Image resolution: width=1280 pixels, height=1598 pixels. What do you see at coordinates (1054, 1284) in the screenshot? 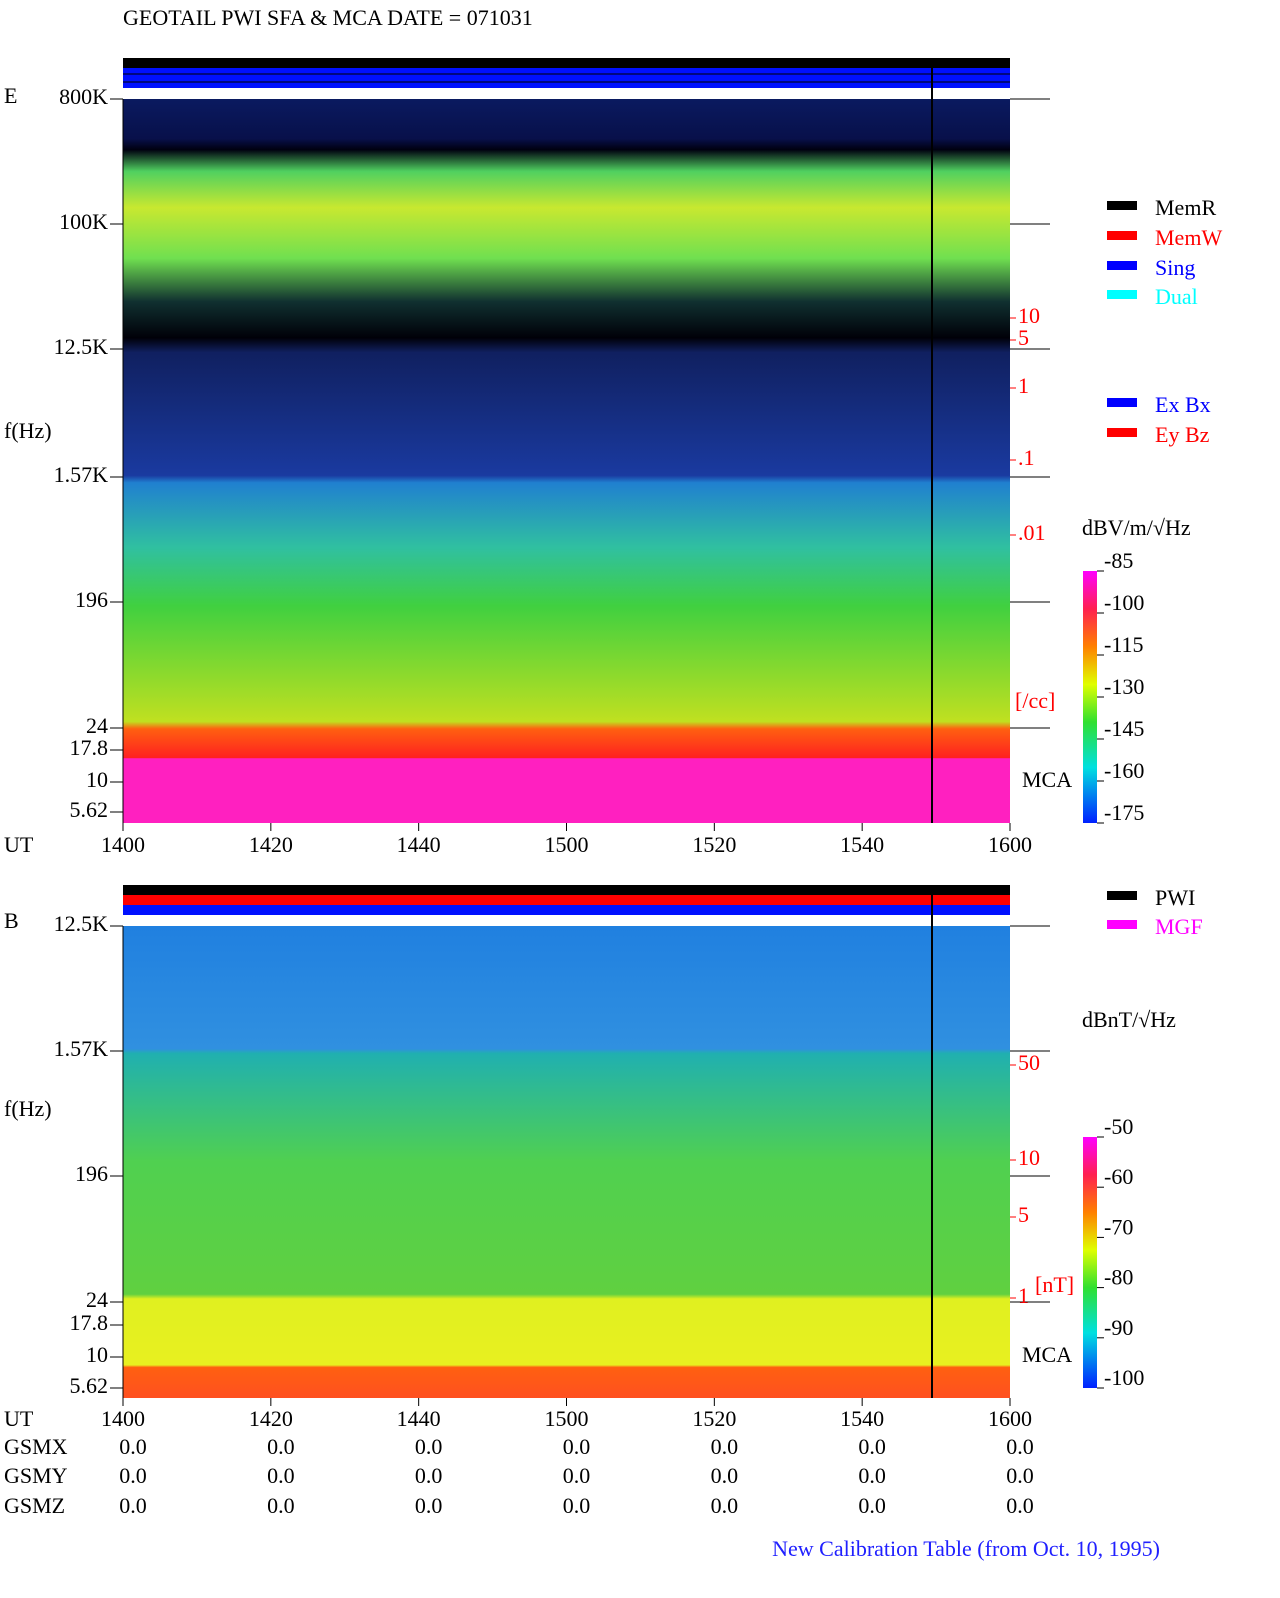
I see `density-unit: [nT]` at bounding box center [1054, 1284].